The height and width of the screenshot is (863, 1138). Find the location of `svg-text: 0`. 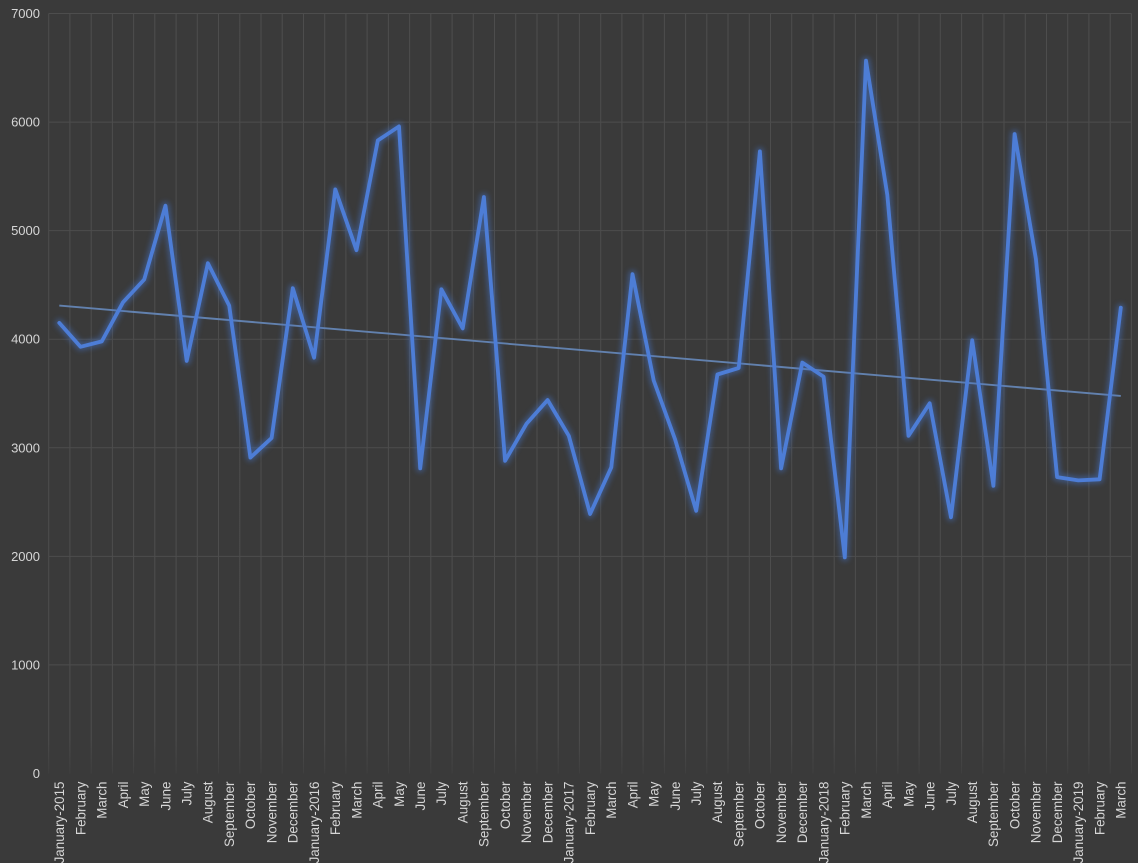

svg-text: 0 is located at coordinates (36, 773).